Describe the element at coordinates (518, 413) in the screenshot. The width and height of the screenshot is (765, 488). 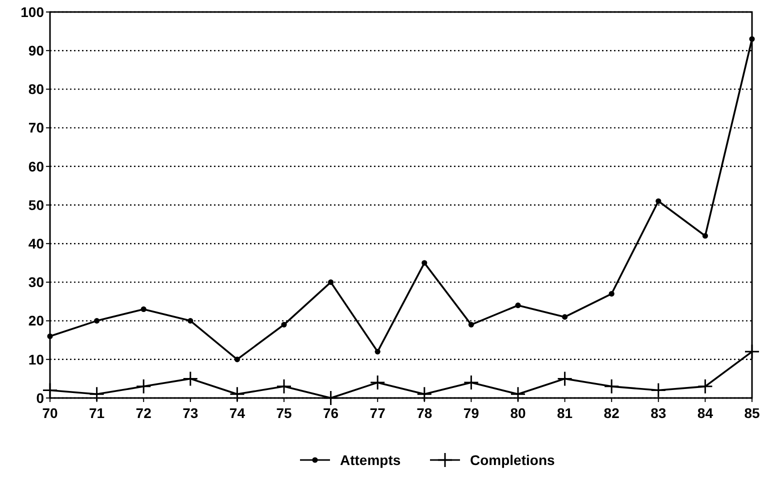
I see `x-tick-label: 80` at that location.